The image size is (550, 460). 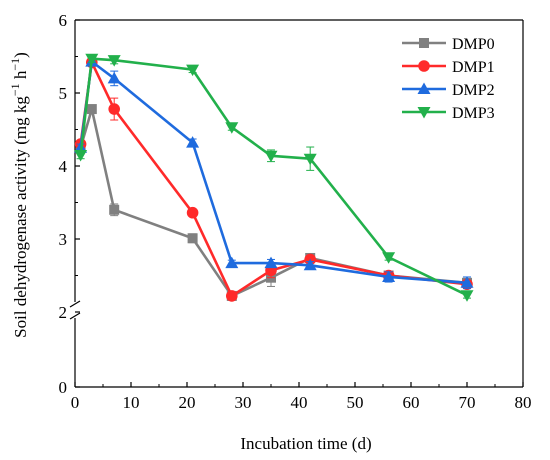 What do you see at coordinates (448, 67) in the screenshot?
I see `legend-item-dmp1: DMP1` at bounding box center [448, 67].